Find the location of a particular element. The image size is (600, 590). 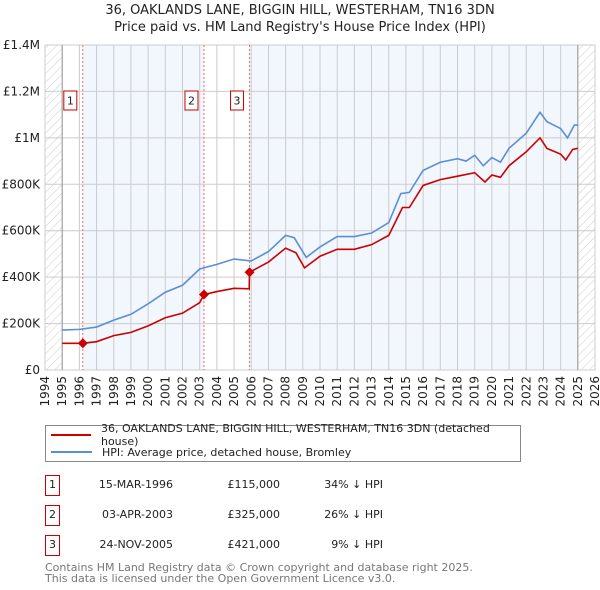

sale-label: 3 is located at coordinates (237, 101).